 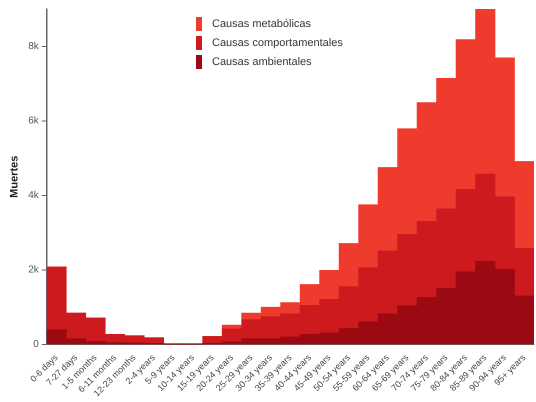 What do you see at coordinates (262, 24) in the screenshot?
I see `legend-label: Causas metabólicas` at bounding box center [262, 24].